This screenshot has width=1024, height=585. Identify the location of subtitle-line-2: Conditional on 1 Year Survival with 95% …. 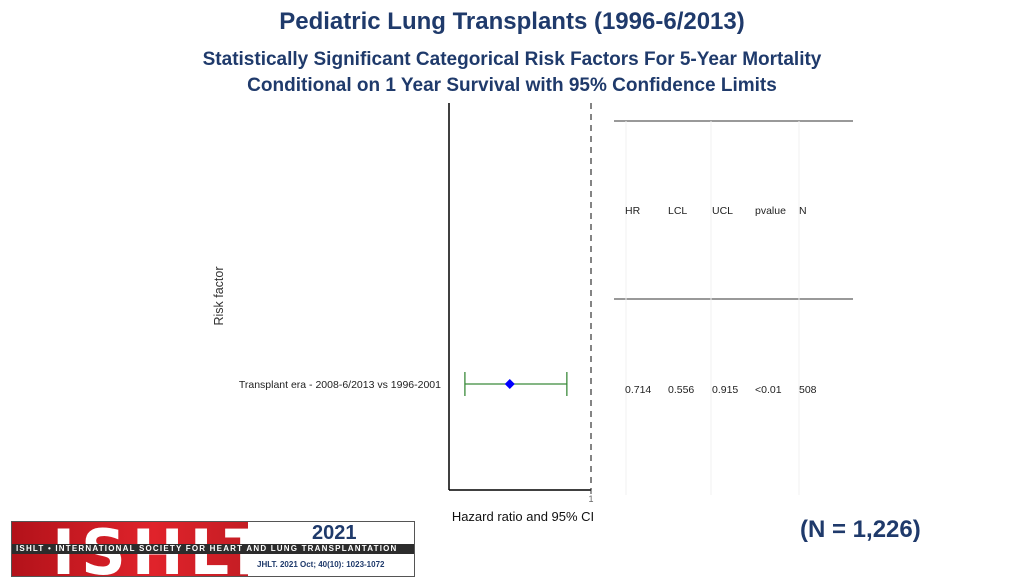
(512, 85).